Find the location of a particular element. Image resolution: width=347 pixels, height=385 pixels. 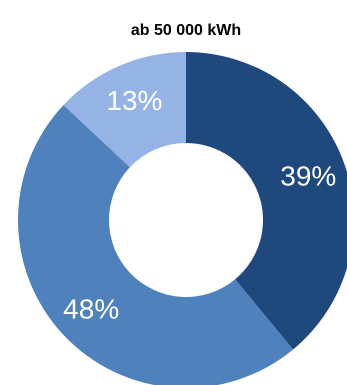

chart-title: ab 50 000 kWh is located at coordinates (186, 30).